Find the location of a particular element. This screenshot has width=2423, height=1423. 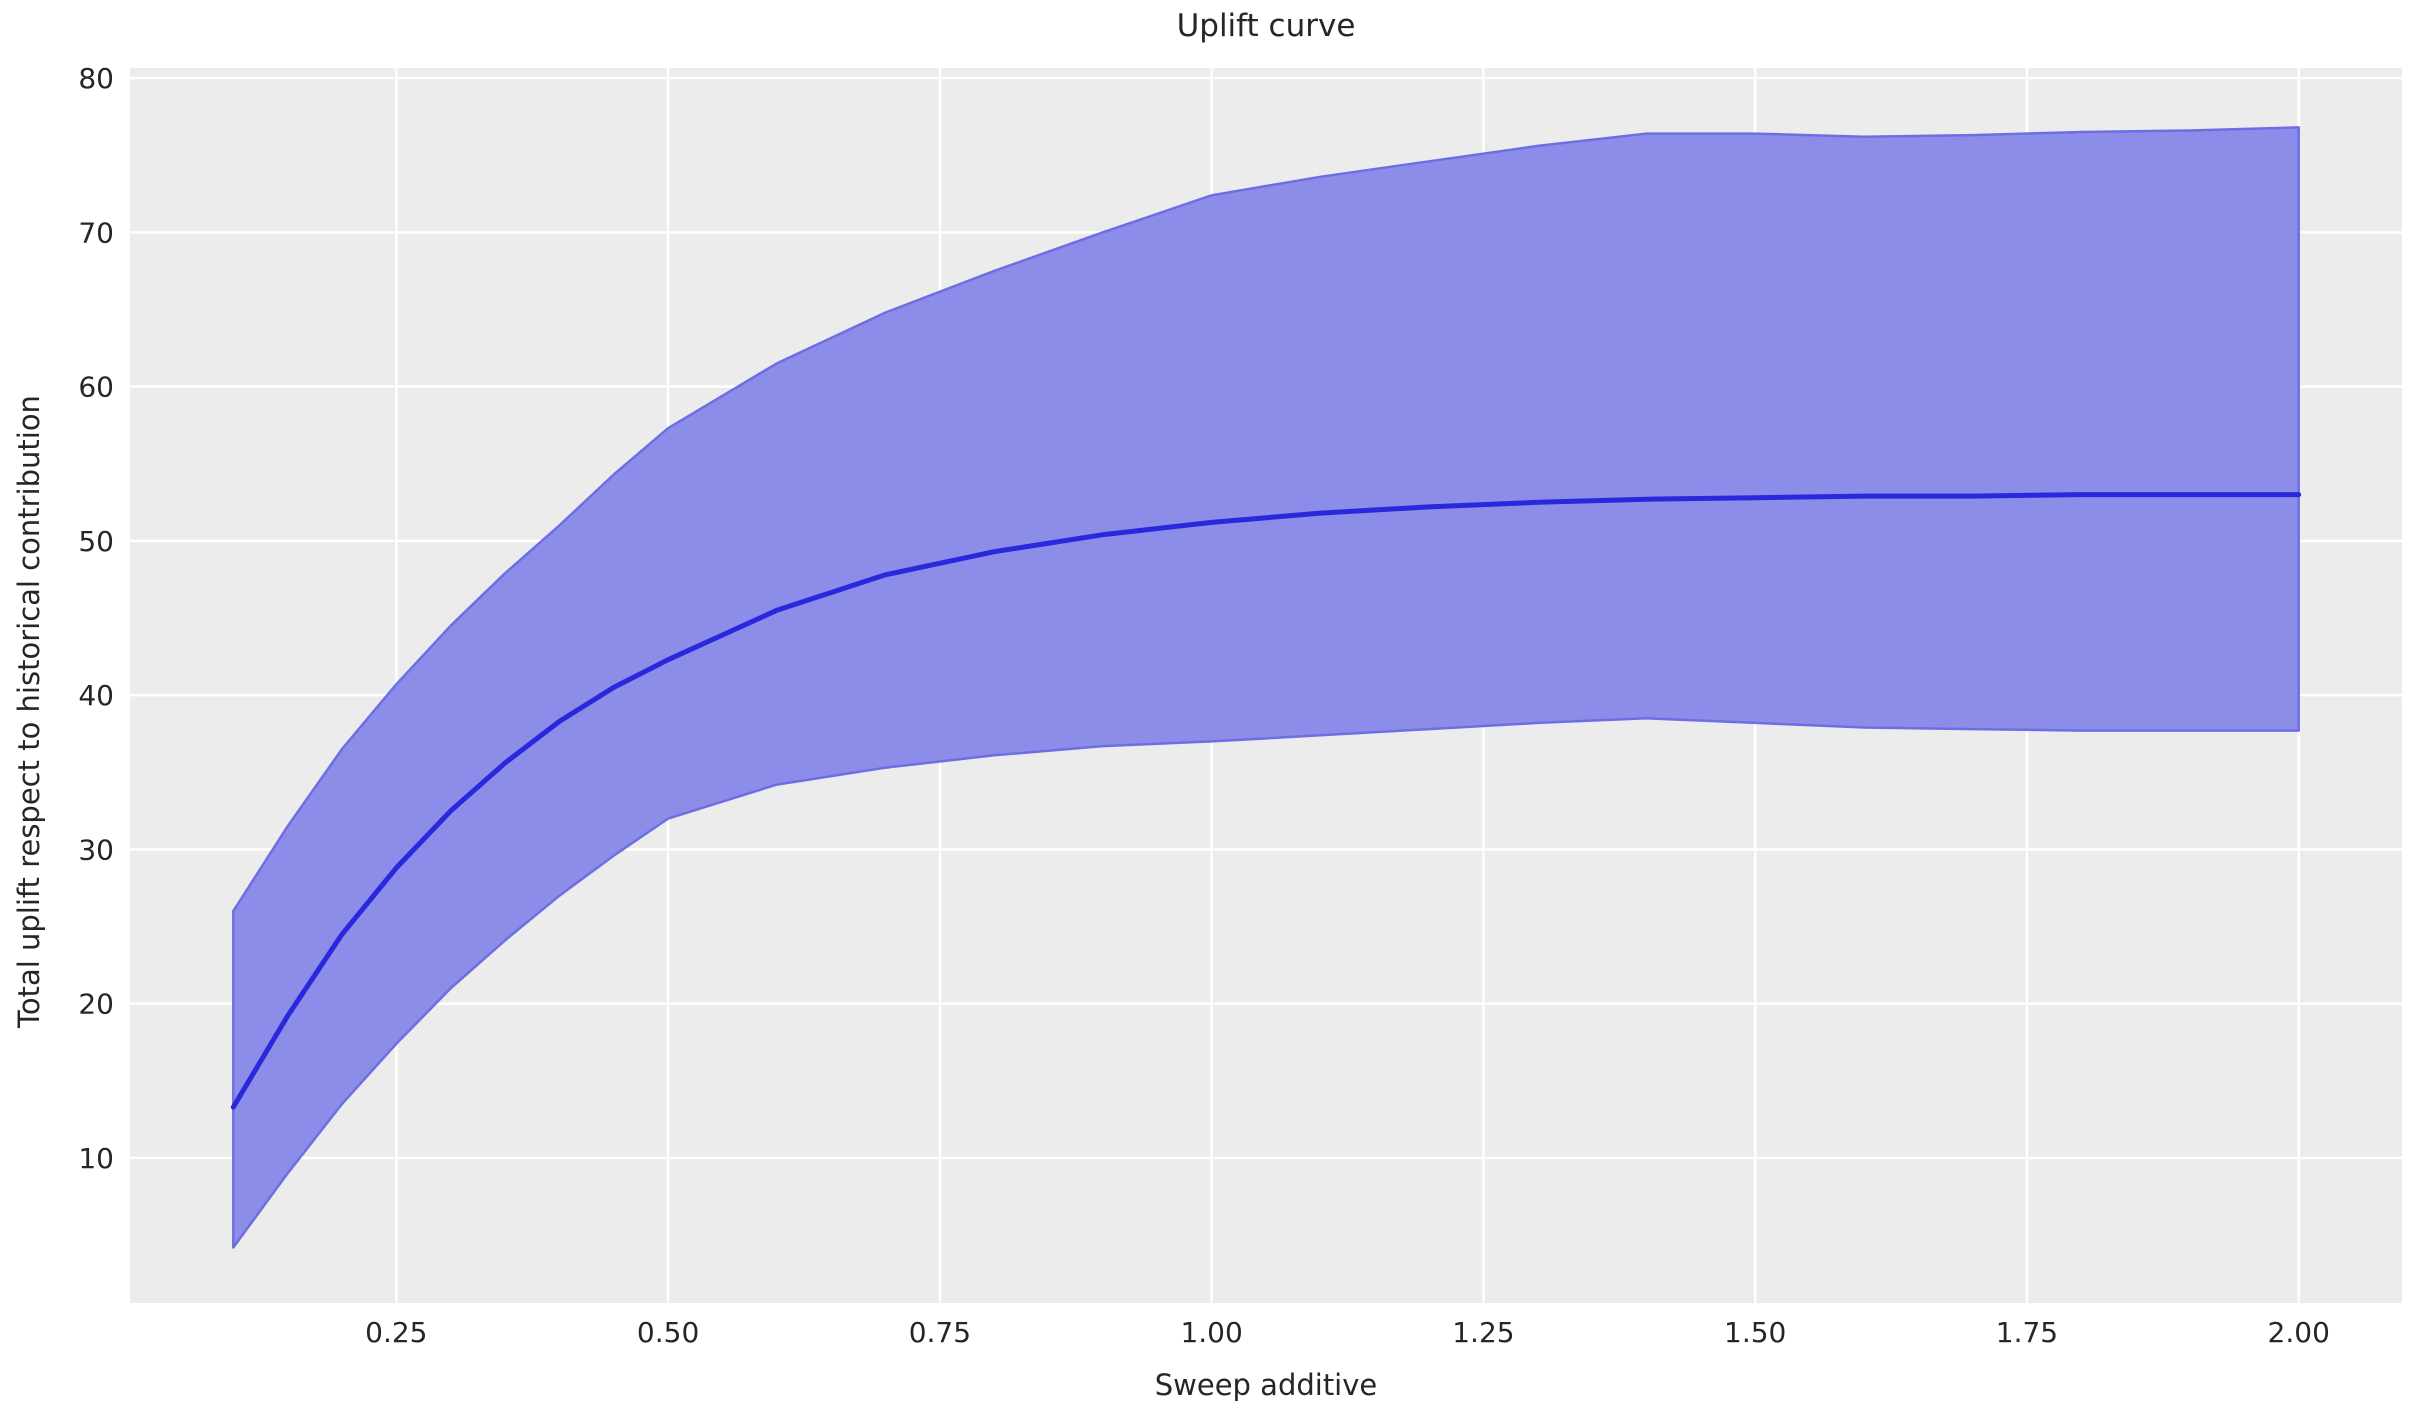

x-tick-label: 1.00 is located at coordinates (1211, 1332).